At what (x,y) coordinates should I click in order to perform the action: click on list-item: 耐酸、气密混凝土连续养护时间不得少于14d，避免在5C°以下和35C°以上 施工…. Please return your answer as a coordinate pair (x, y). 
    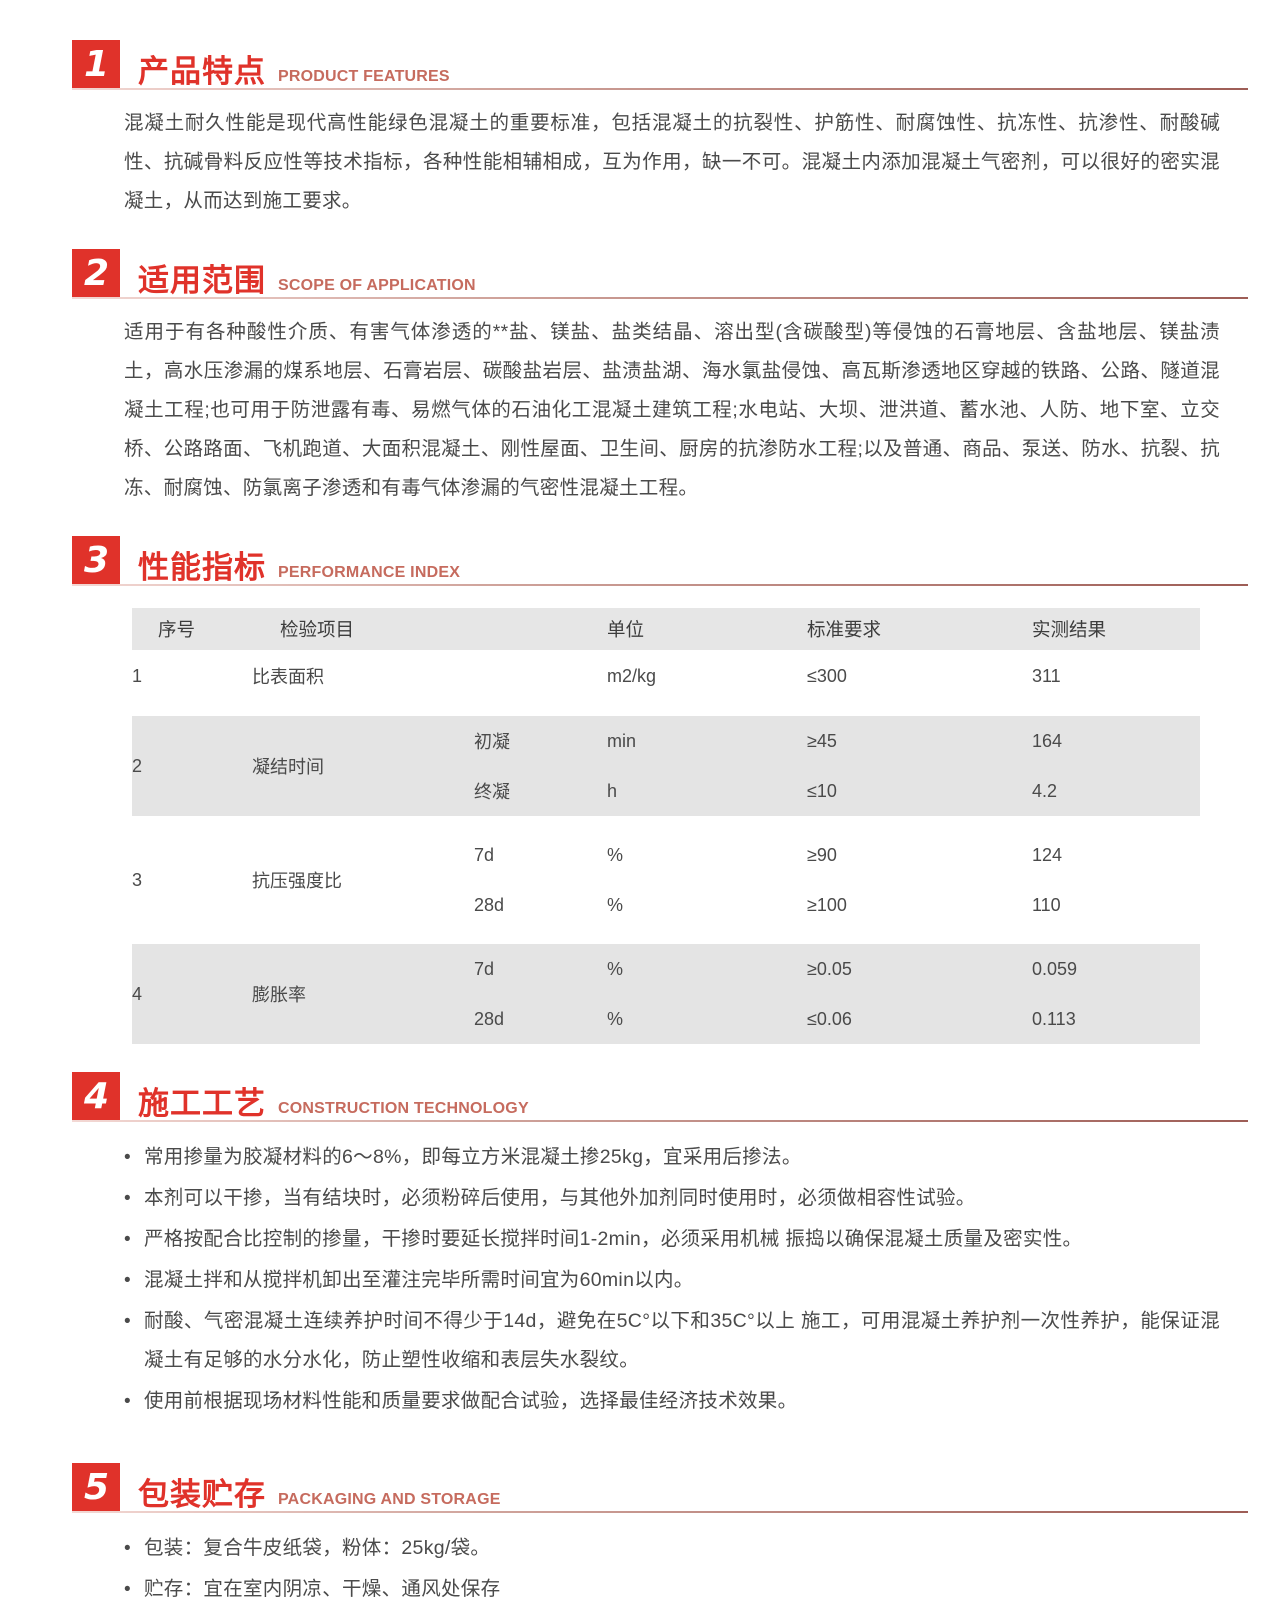
    Looking at the image, I should click on (672, 1341).